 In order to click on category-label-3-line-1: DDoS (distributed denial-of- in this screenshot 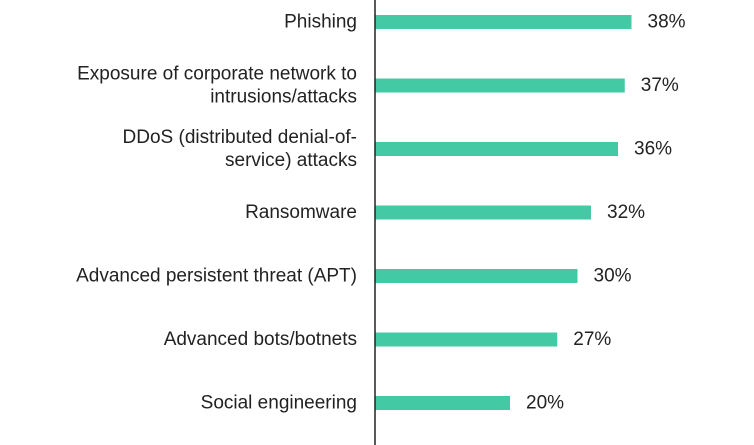, I will do `click(240, 137)`.